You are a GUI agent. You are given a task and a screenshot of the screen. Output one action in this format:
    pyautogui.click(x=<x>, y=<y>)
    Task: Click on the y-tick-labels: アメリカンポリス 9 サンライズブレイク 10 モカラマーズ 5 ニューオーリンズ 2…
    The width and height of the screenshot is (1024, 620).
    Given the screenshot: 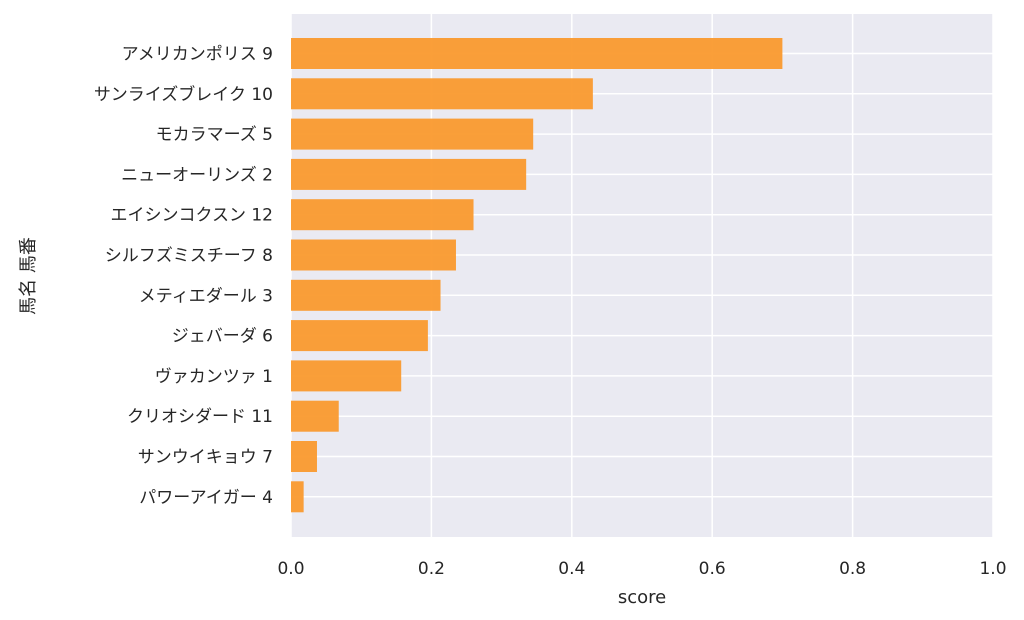 What is the action you would take?
    pyautogui.click(x=183, y=276)
    